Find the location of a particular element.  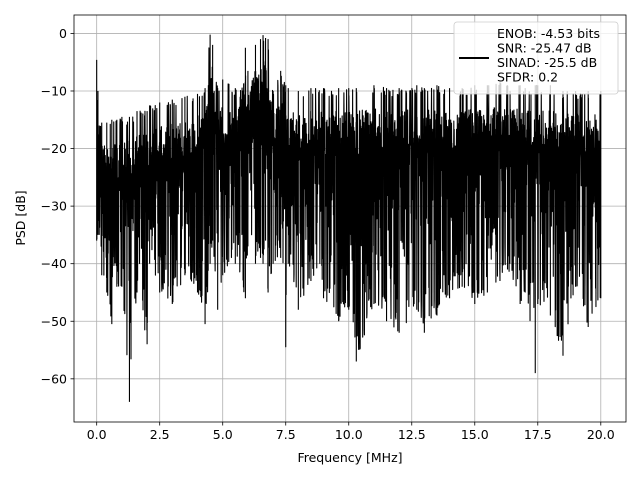

y-tick-label: −40 is located at coordinates (54, 263).